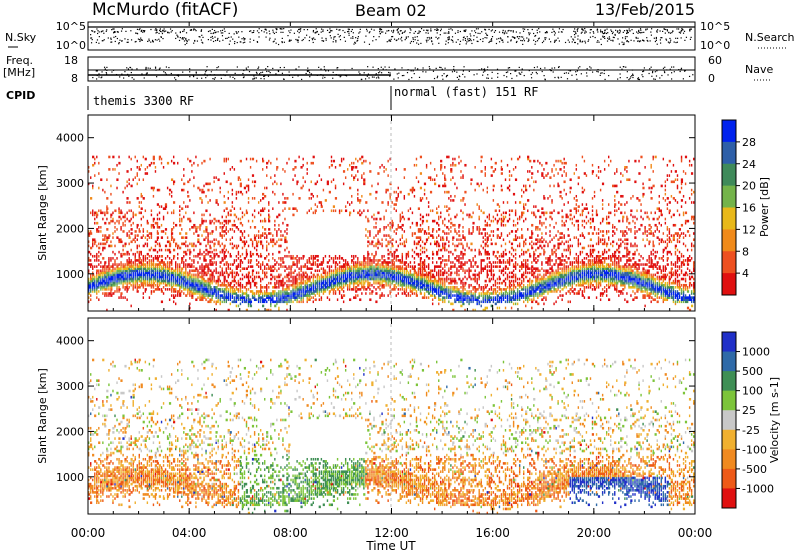  What do you see at coordinates (749, 164) in the screenshot?
I see `colorbar-tick: 24` at bounding box center [749, 164].